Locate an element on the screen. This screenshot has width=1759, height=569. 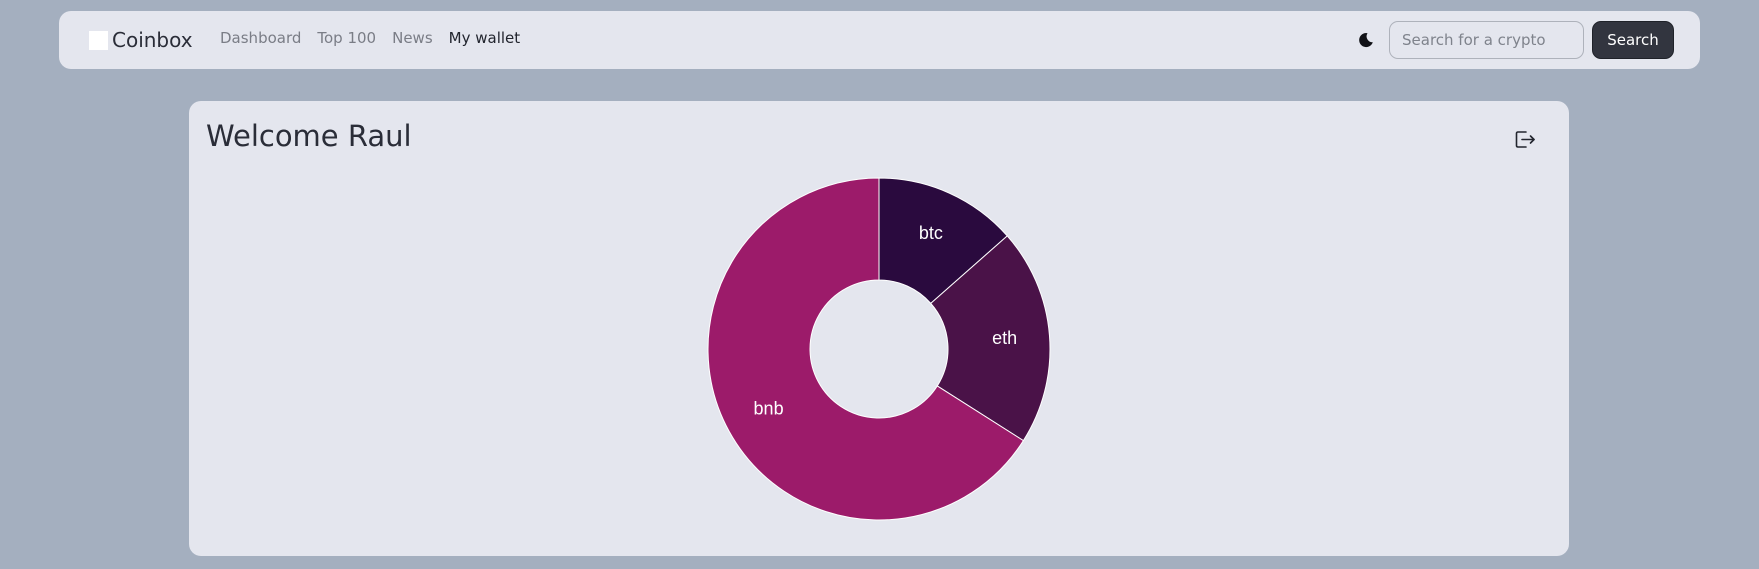
brand-logo is located at coordinates (98, 40).